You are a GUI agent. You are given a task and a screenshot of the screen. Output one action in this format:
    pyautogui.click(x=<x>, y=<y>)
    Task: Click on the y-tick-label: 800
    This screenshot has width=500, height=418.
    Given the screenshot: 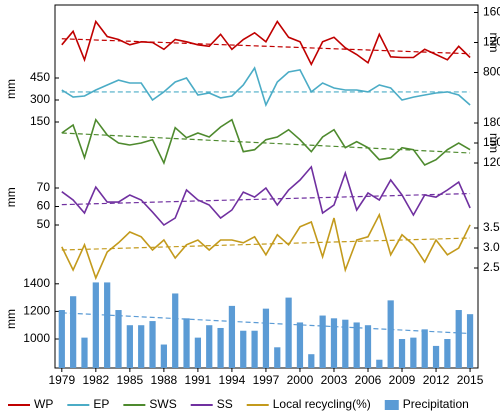 What is the action you would take?
    pyautogui.click(x=491, y=72)
    